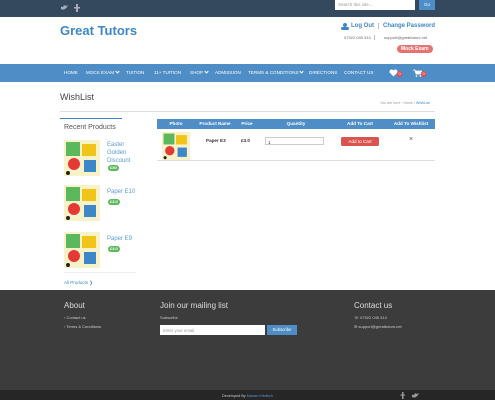  I want to click on user-icon, so click(345, 26).